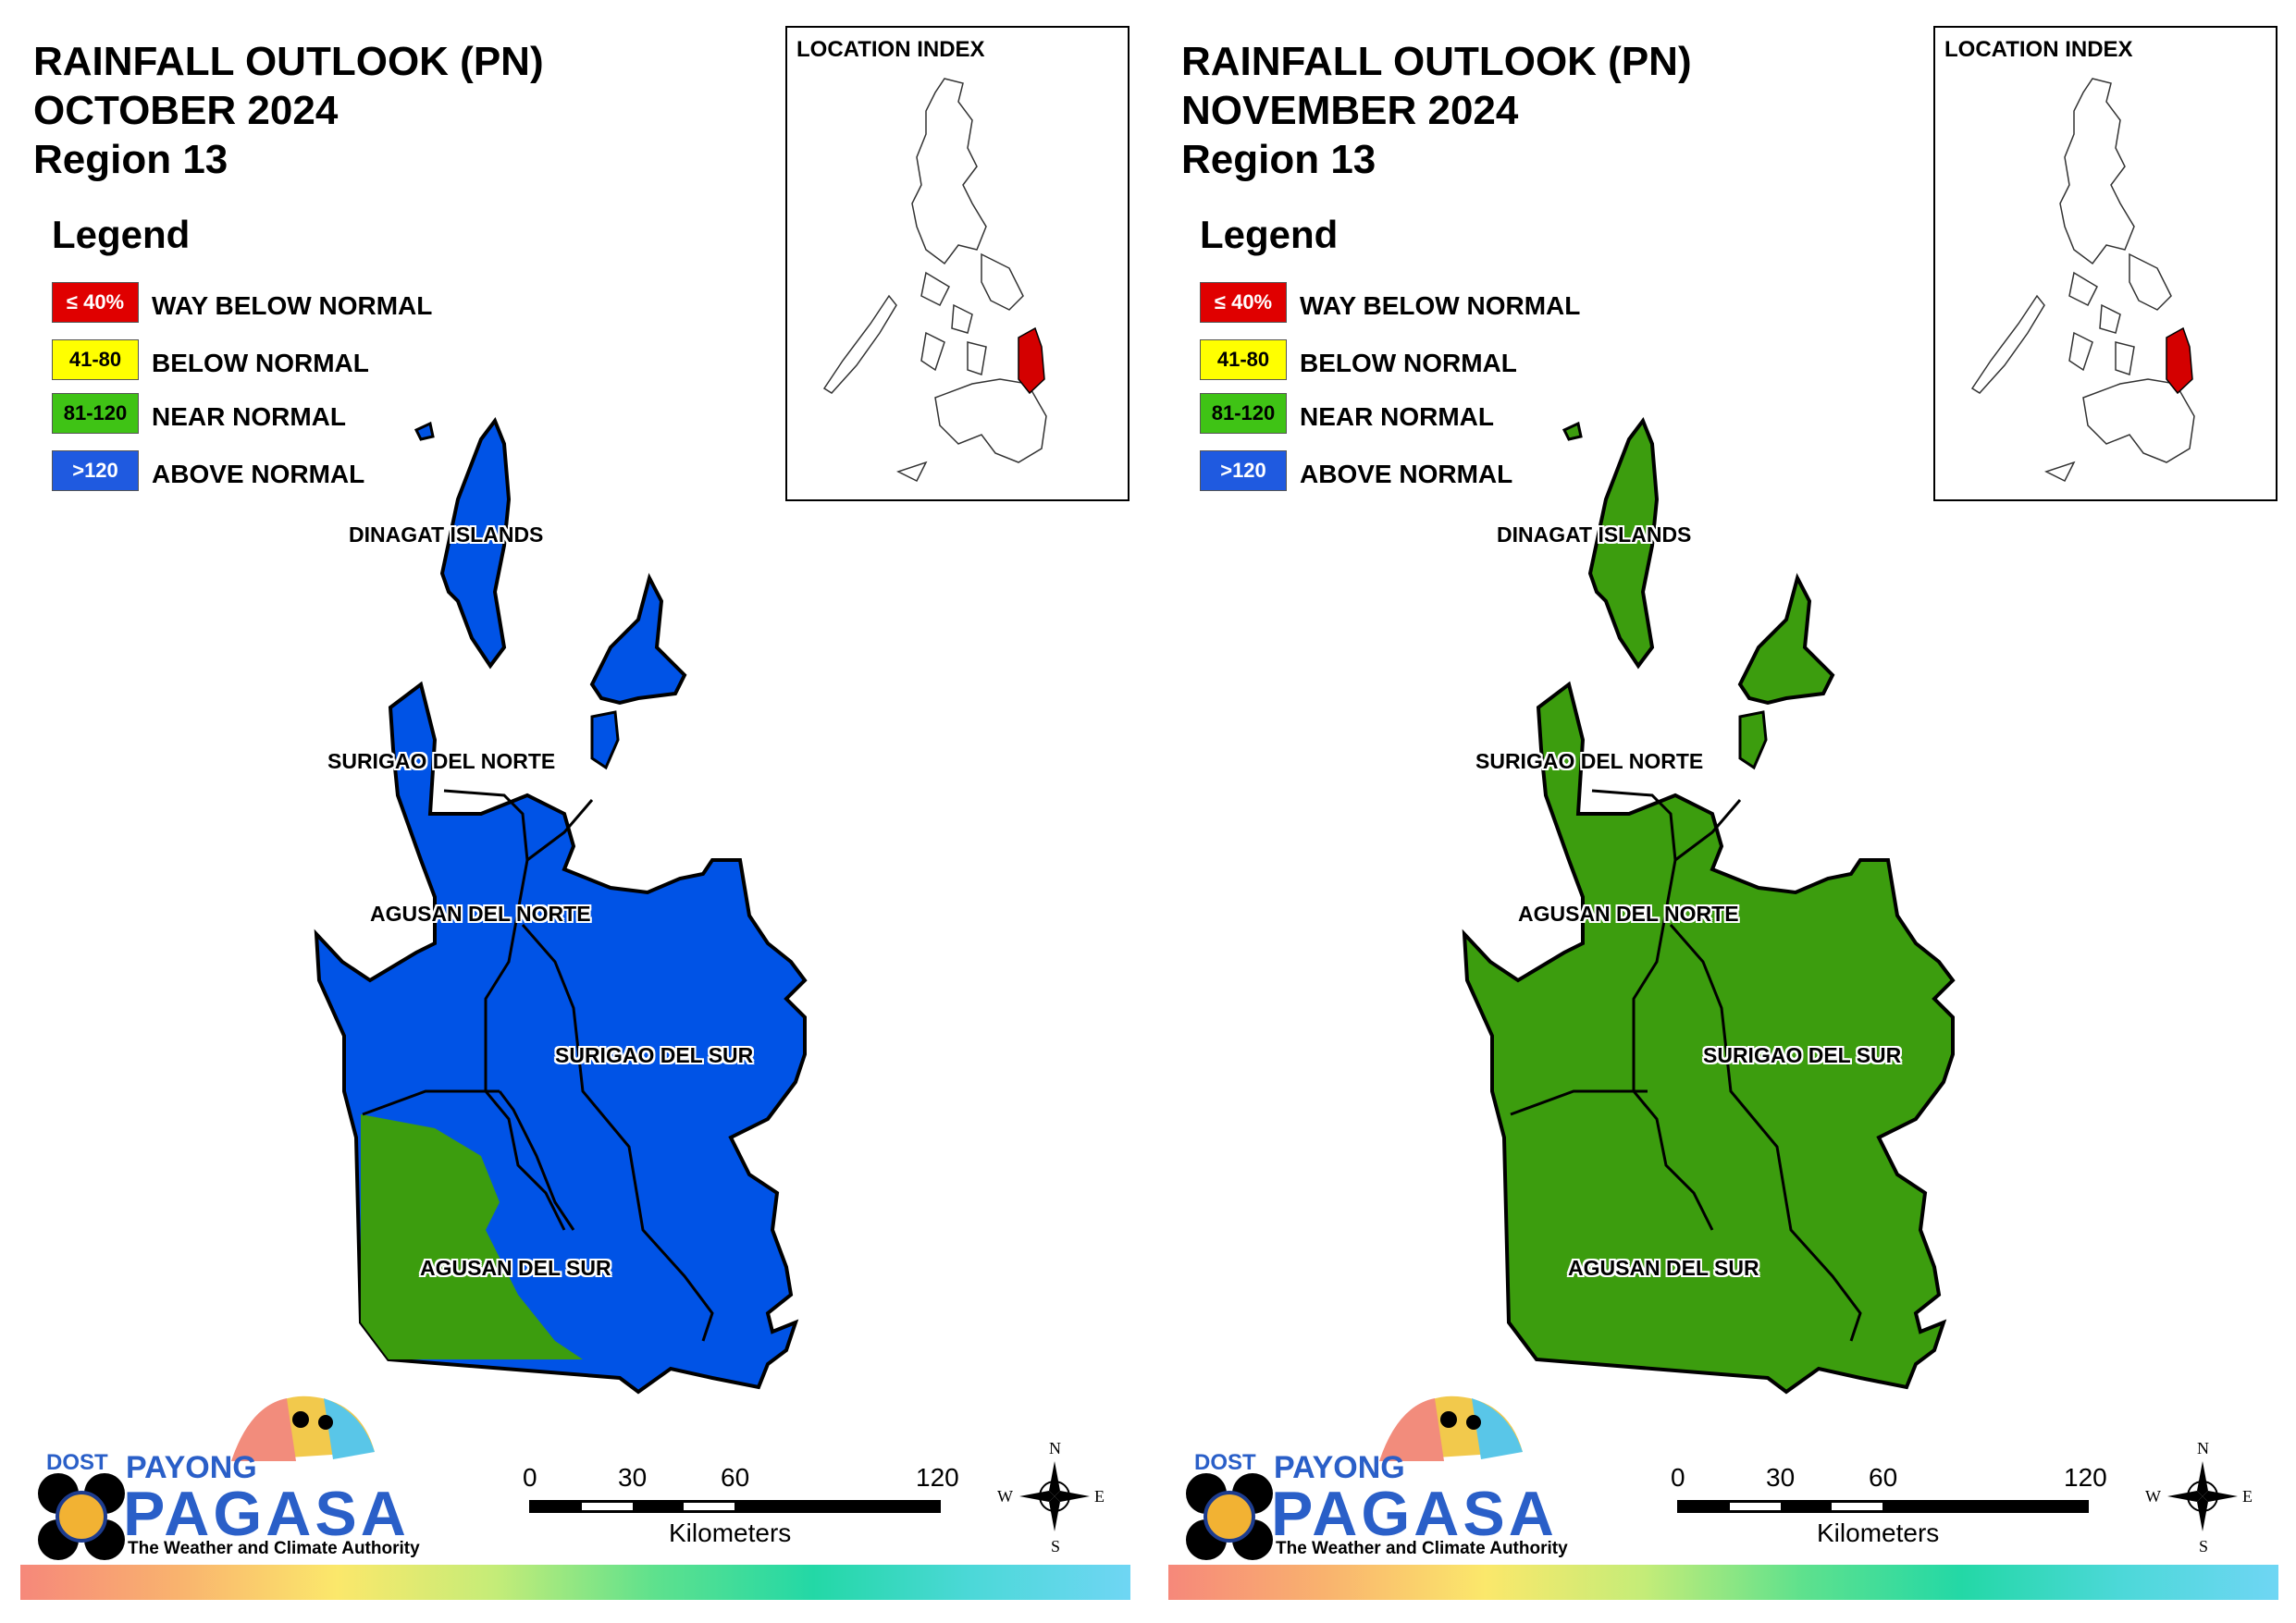  Describe the element at coordinates (536, 1160) in the screenshot. I see `inland-highlight` at that location.